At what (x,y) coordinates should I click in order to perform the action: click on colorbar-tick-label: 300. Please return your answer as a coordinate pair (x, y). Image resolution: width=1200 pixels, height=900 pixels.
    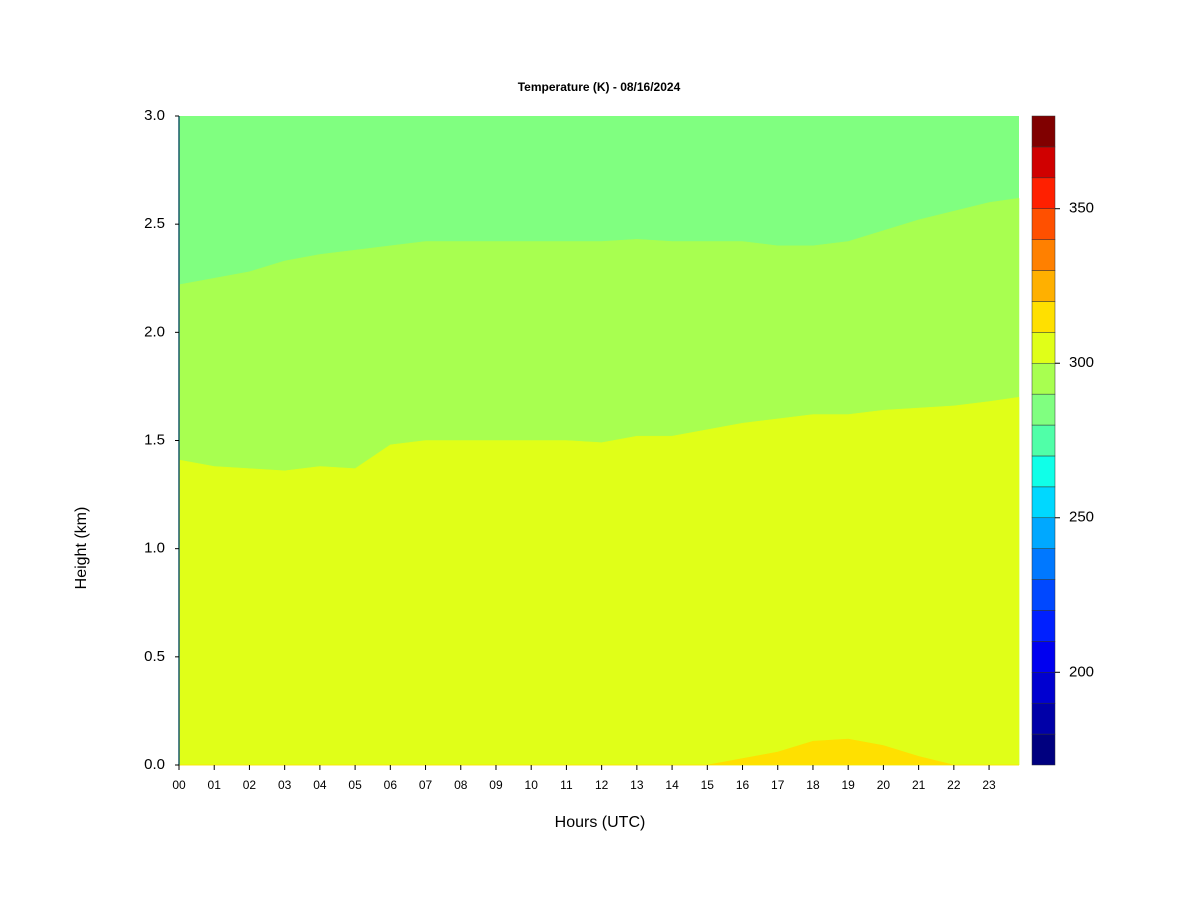
    Looking at the image, I should click on (1081, 362).